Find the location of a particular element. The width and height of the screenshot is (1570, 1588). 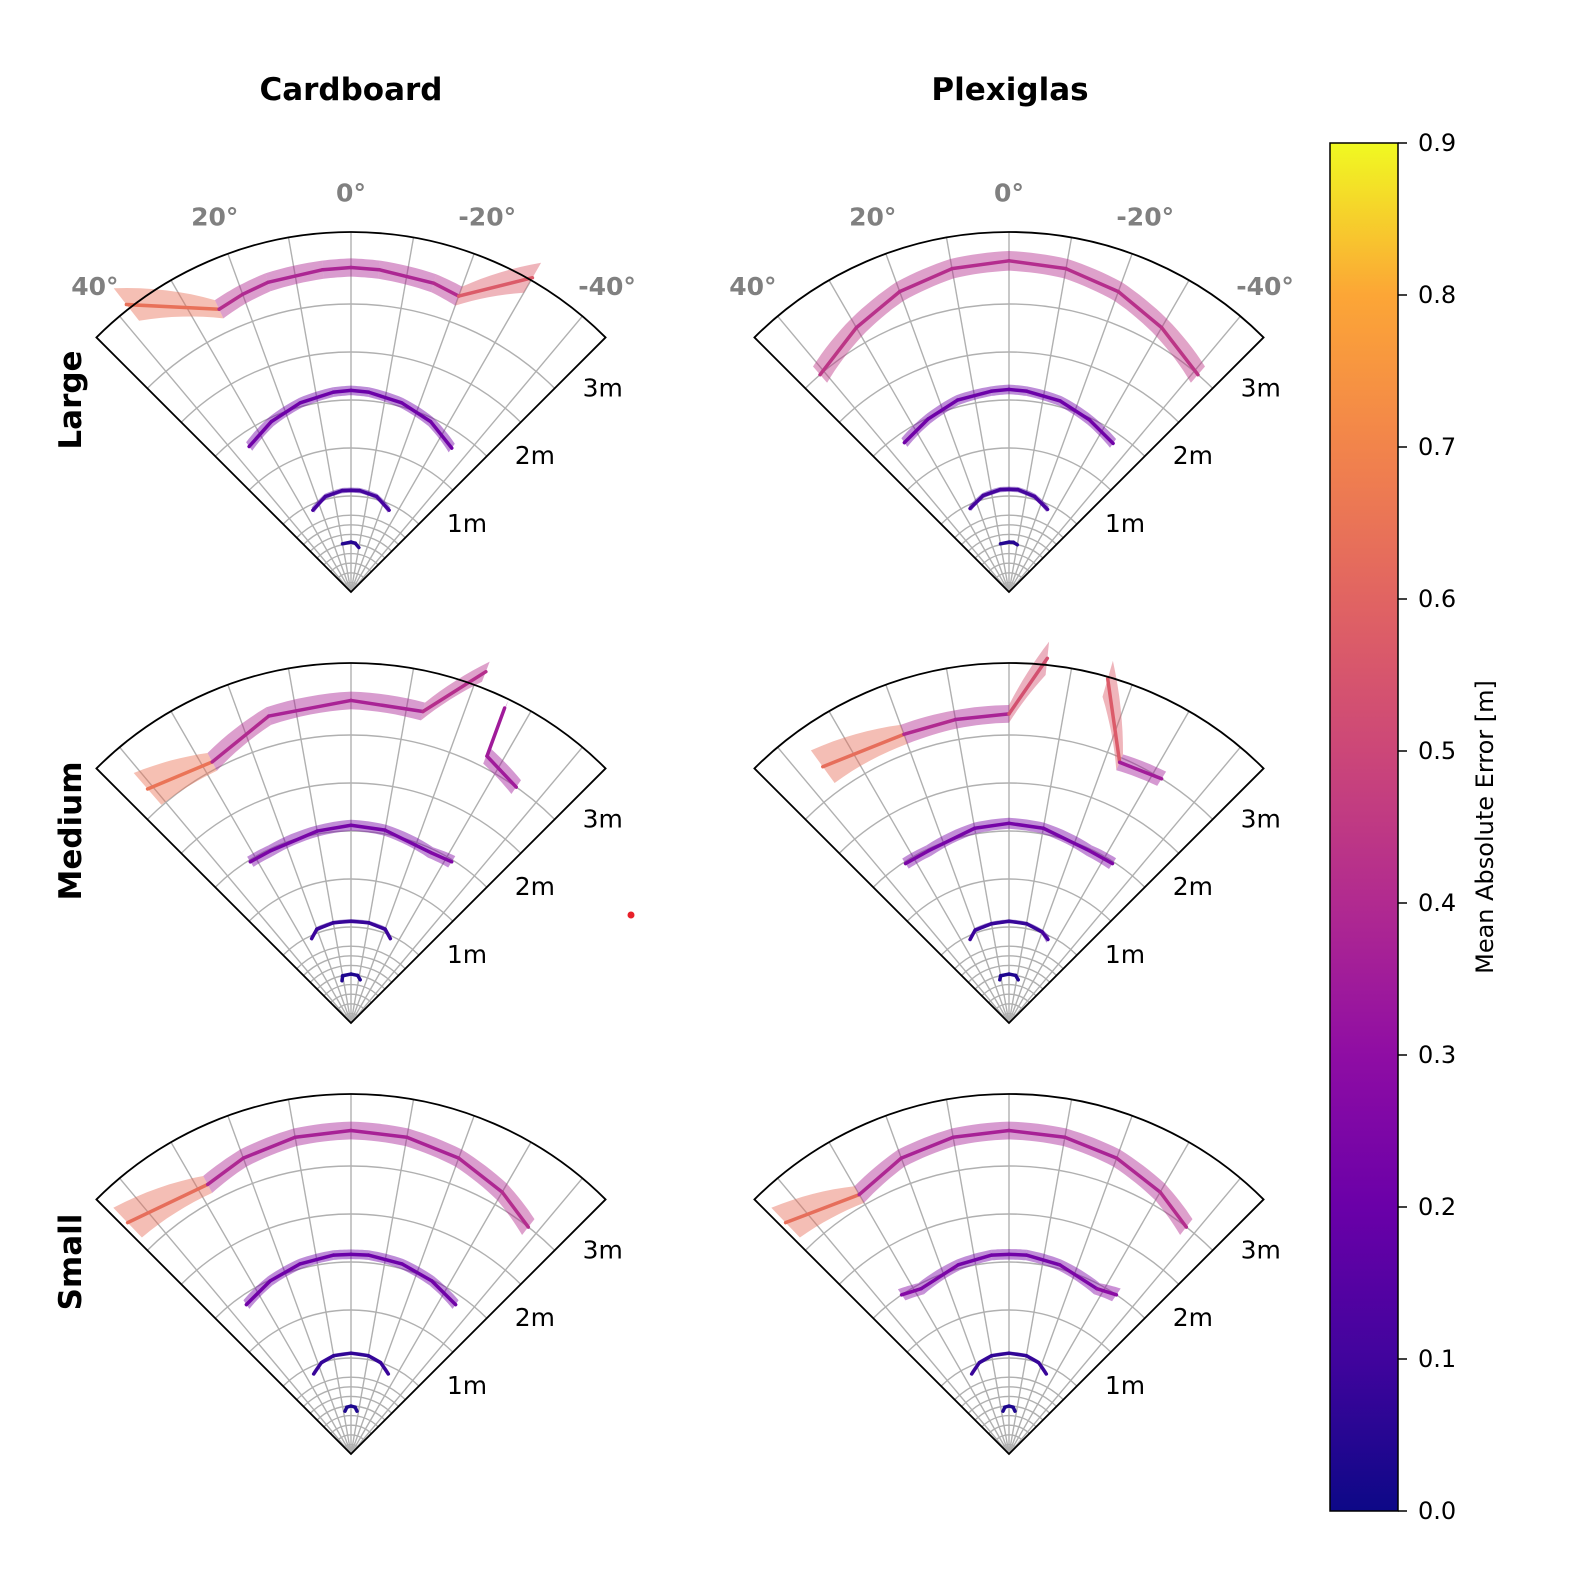

theta-tick-label: 20° is located at coordinates (214, 217).